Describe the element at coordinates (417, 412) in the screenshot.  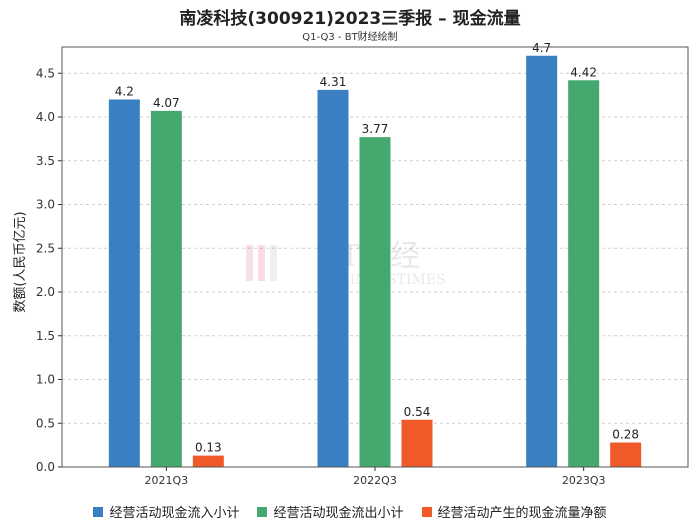
I see `bar-value-label: 0.54` at that location.